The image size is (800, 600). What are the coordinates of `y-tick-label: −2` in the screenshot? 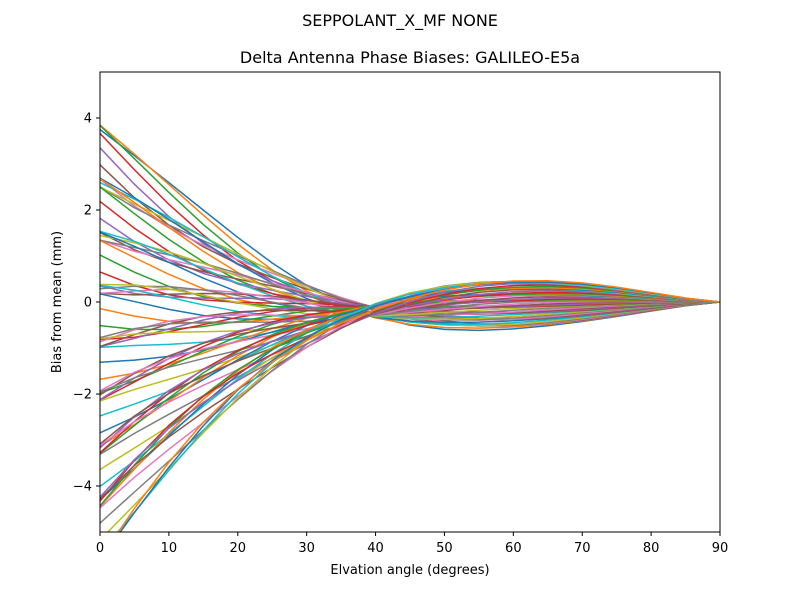 It's located at (82, 395).